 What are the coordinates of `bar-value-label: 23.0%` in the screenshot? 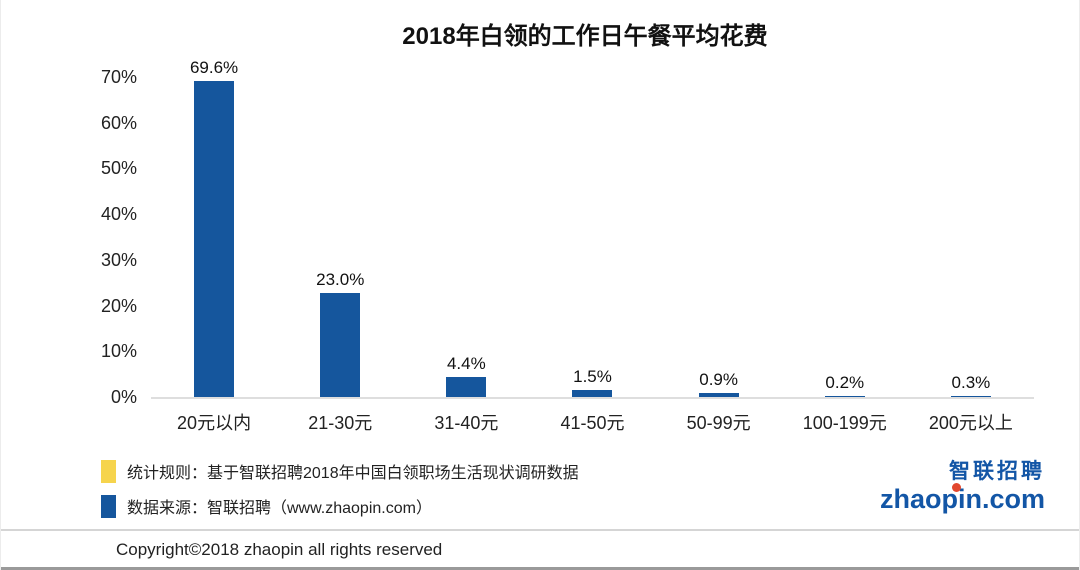 It's located at (340, 279).